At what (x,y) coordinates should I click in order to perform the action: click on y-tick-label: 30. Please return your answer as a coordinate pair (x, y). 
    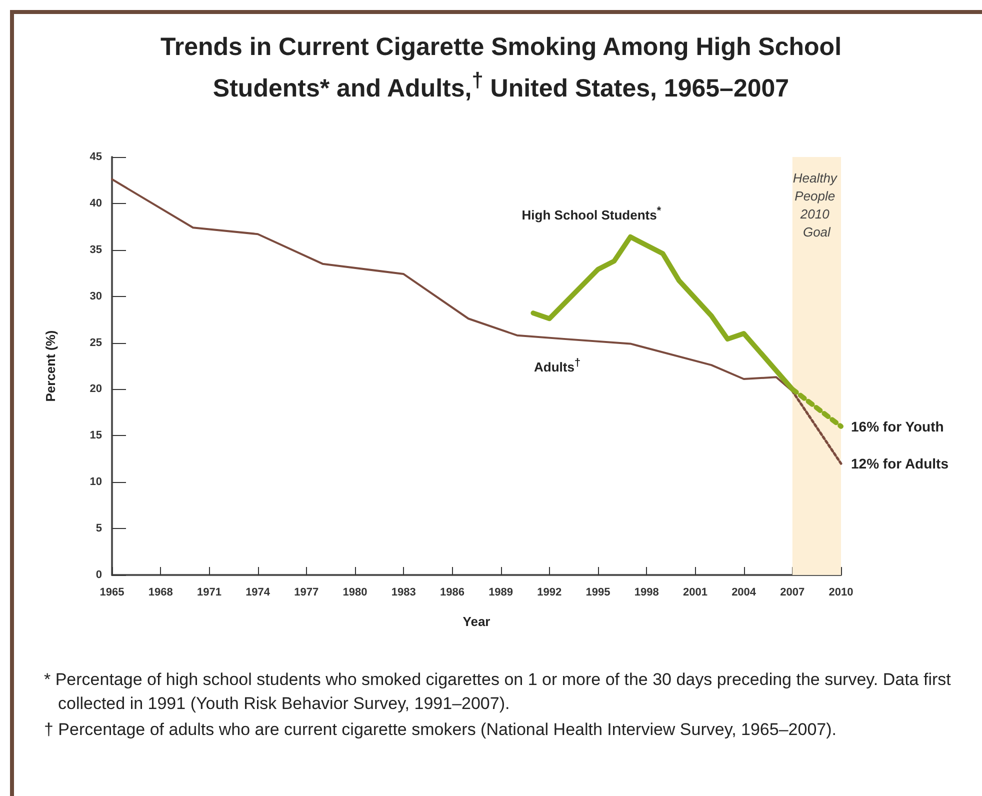
    Looking at the image, I should click on (96, 296).